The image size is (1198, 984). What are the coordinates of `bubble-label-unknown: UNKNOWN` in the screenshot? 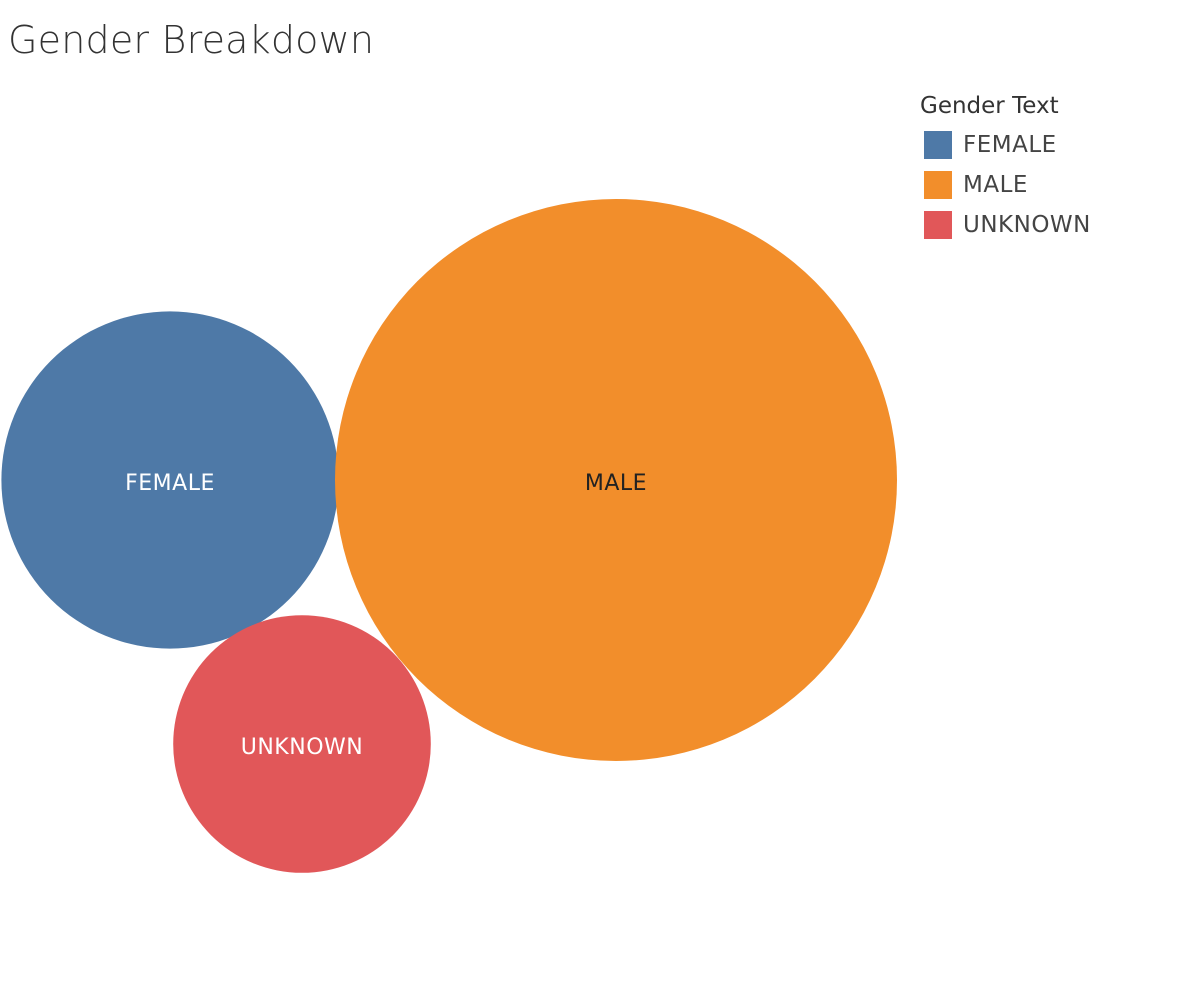 It's located at (302, 747).